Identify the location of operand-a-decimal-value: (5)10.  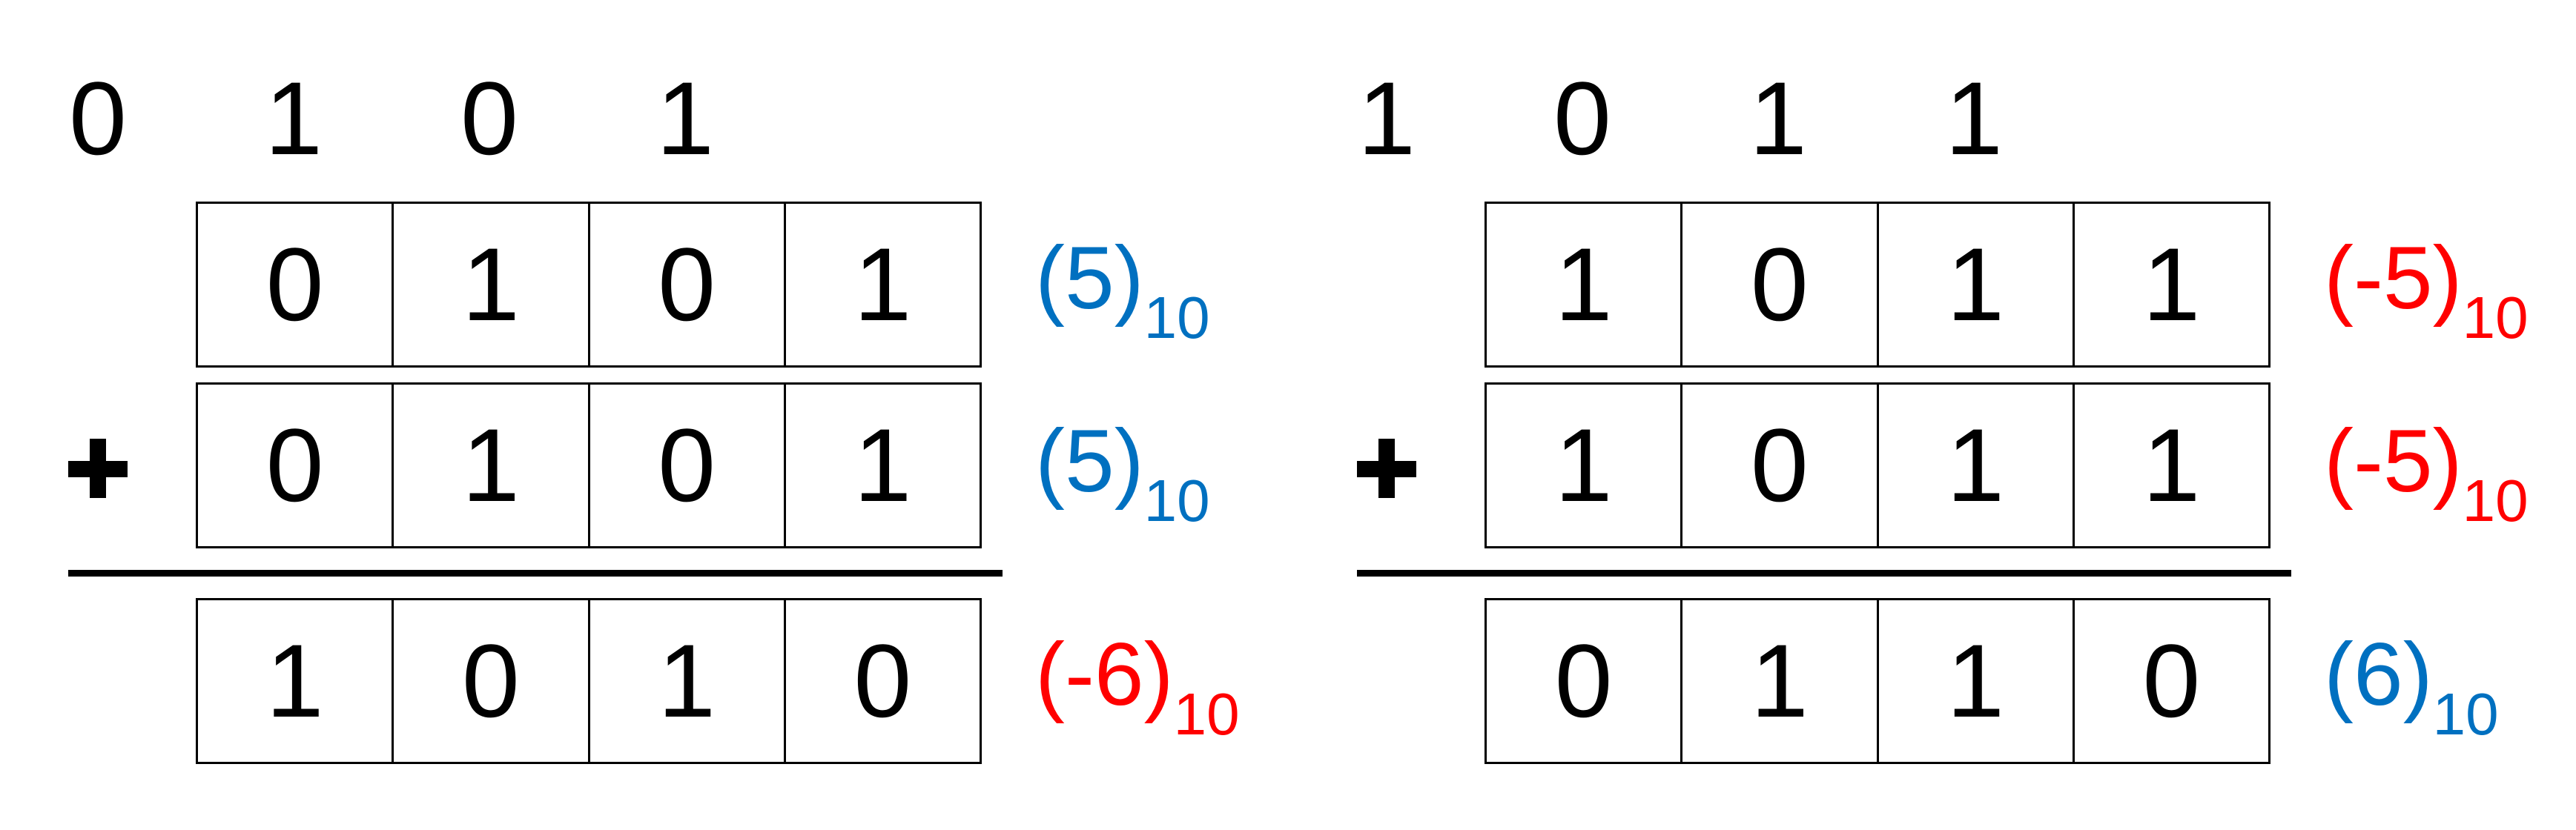
(1122, 290).